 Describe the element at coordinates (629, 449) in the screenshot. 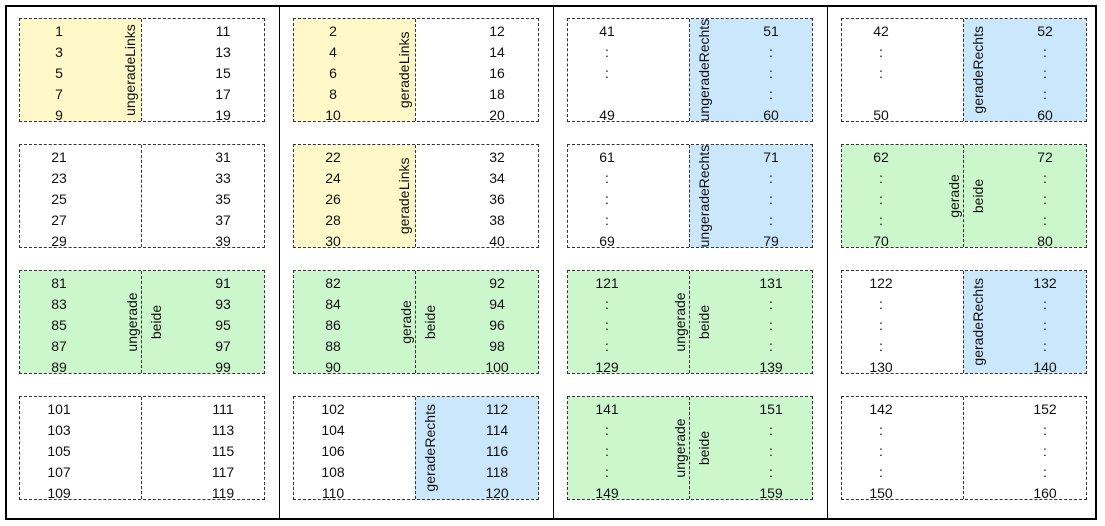

I see `block-left-half: 141:::149 ungerade` at that location.